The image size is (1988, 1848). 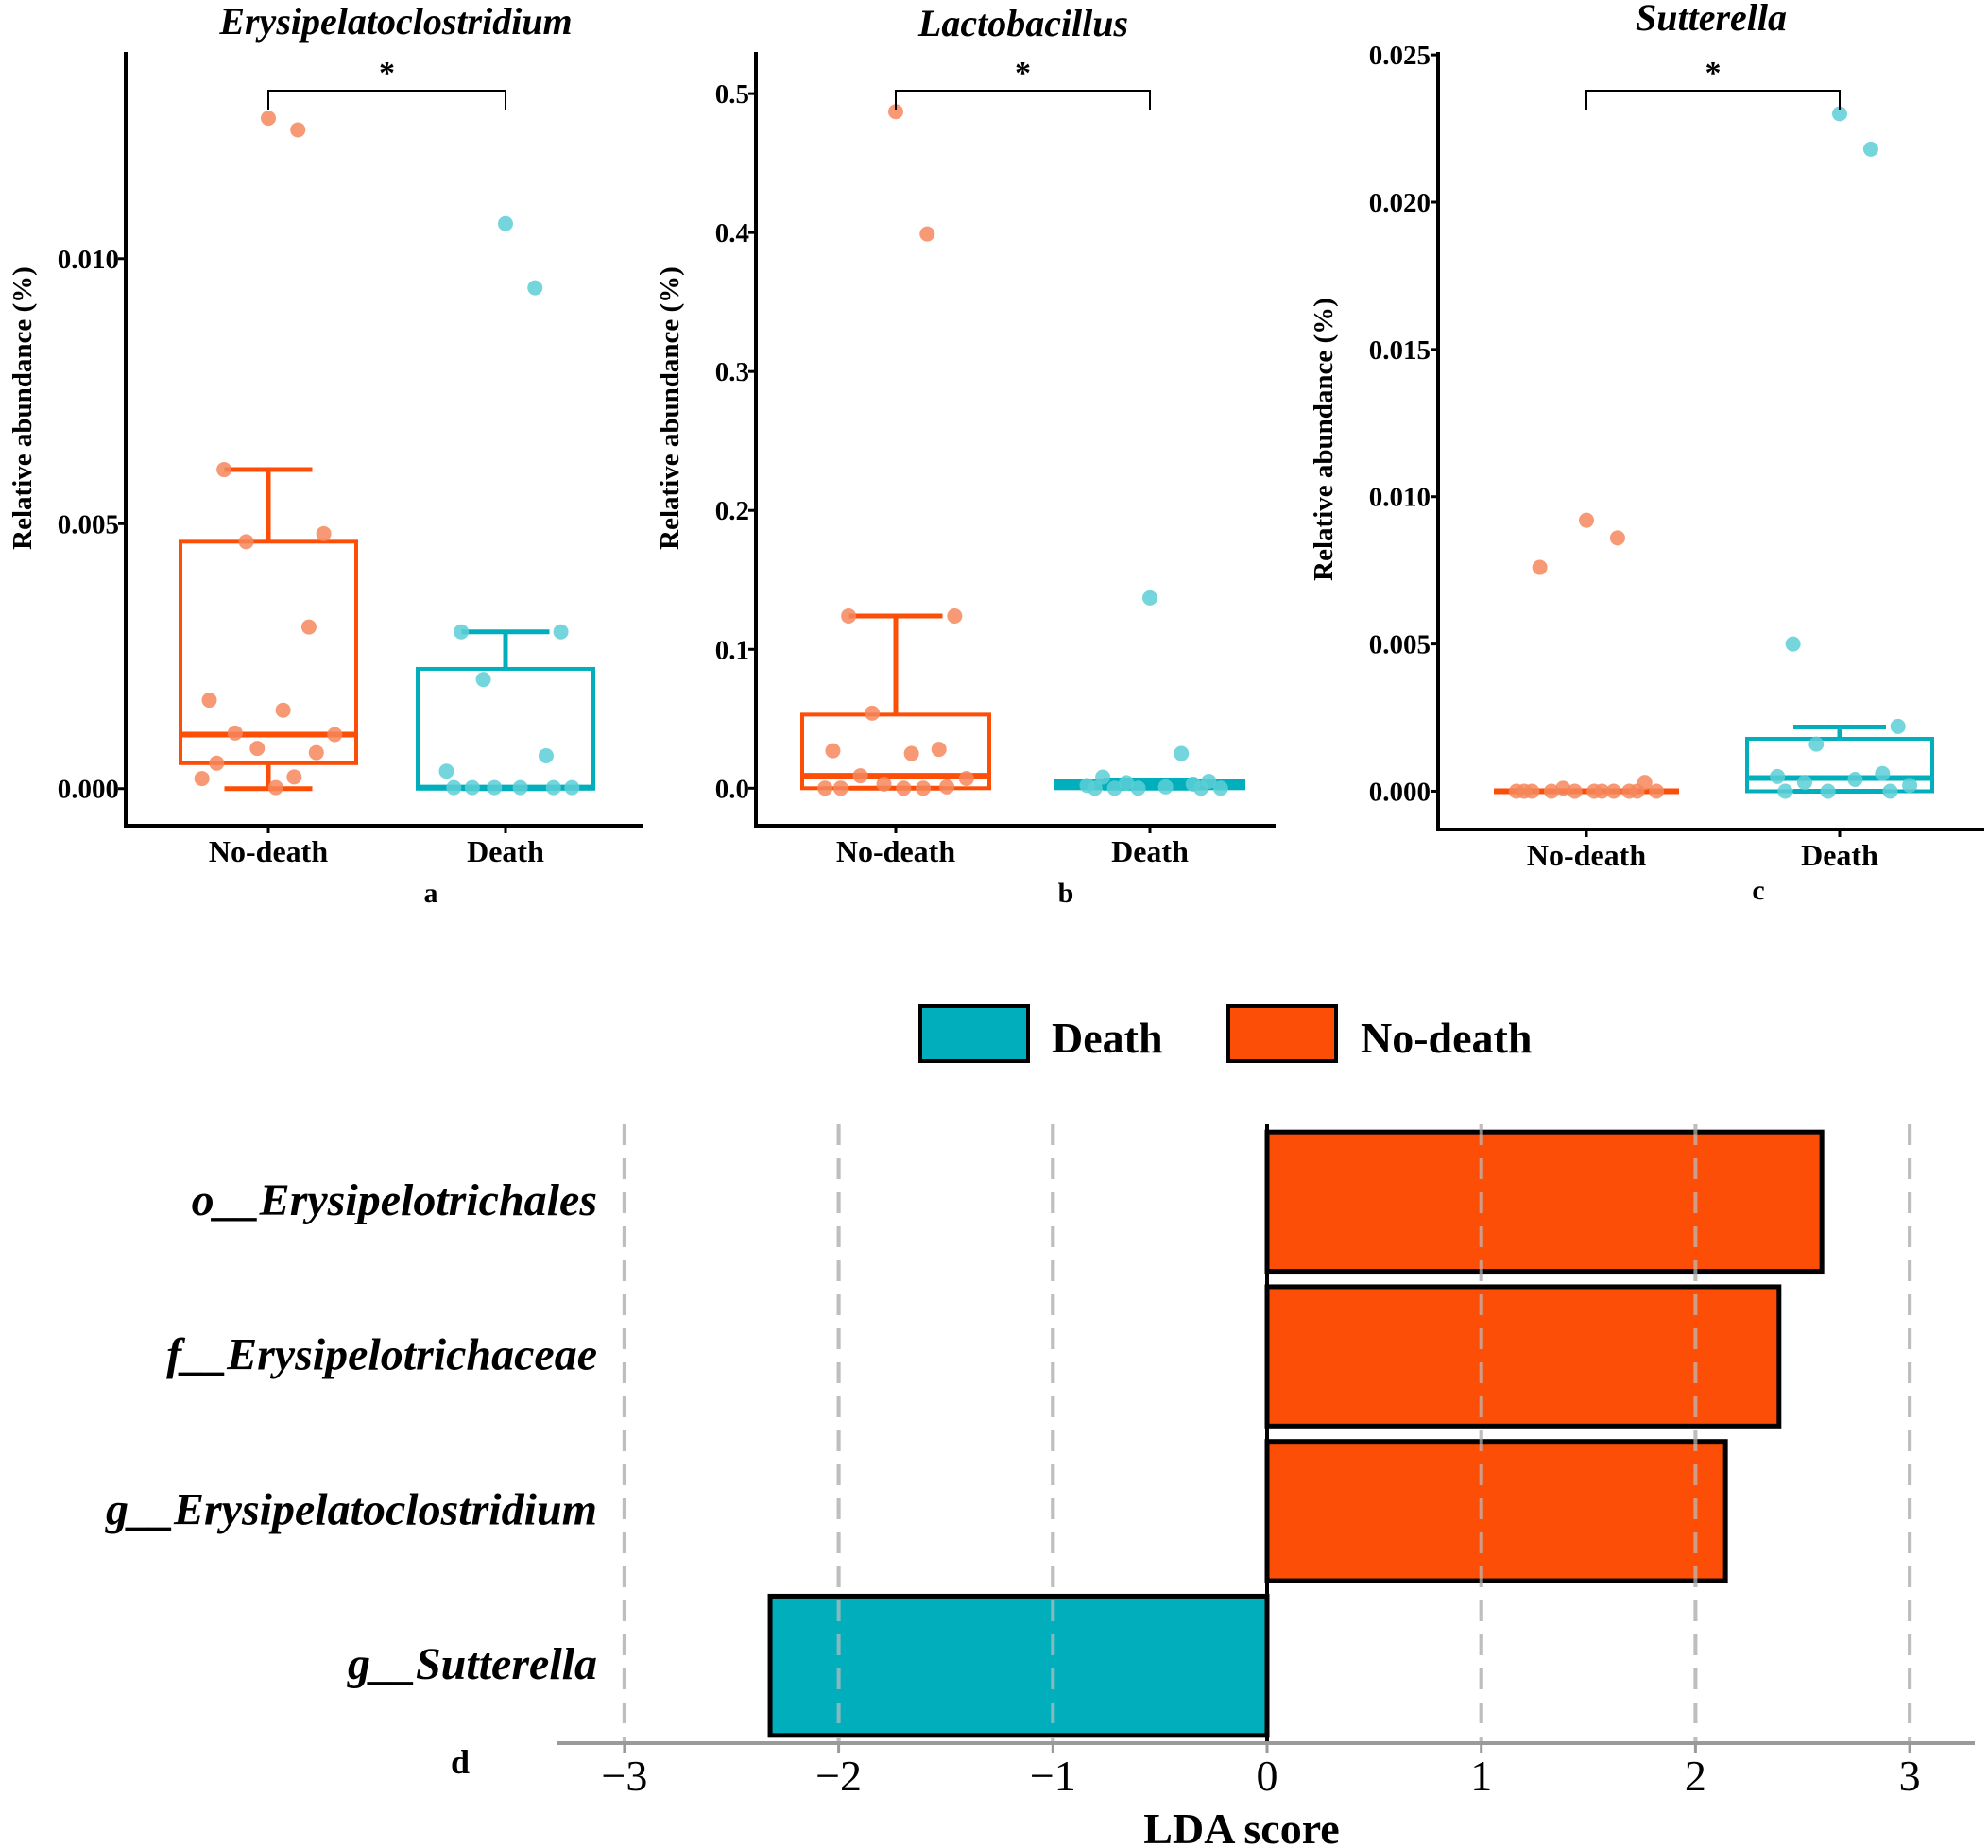 I want to click on legend-label-no-death: No-death, so click(x=1447, y=1038).